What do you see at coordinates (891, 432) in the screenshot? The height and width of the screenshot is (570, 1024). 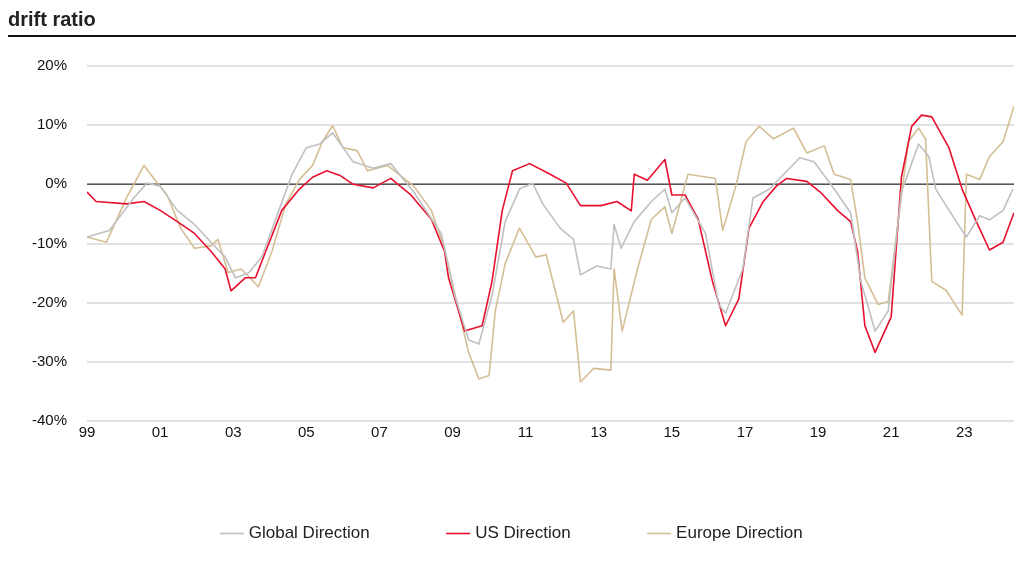 I see `x-tick-label: 21` at bounding box center [891, 432].